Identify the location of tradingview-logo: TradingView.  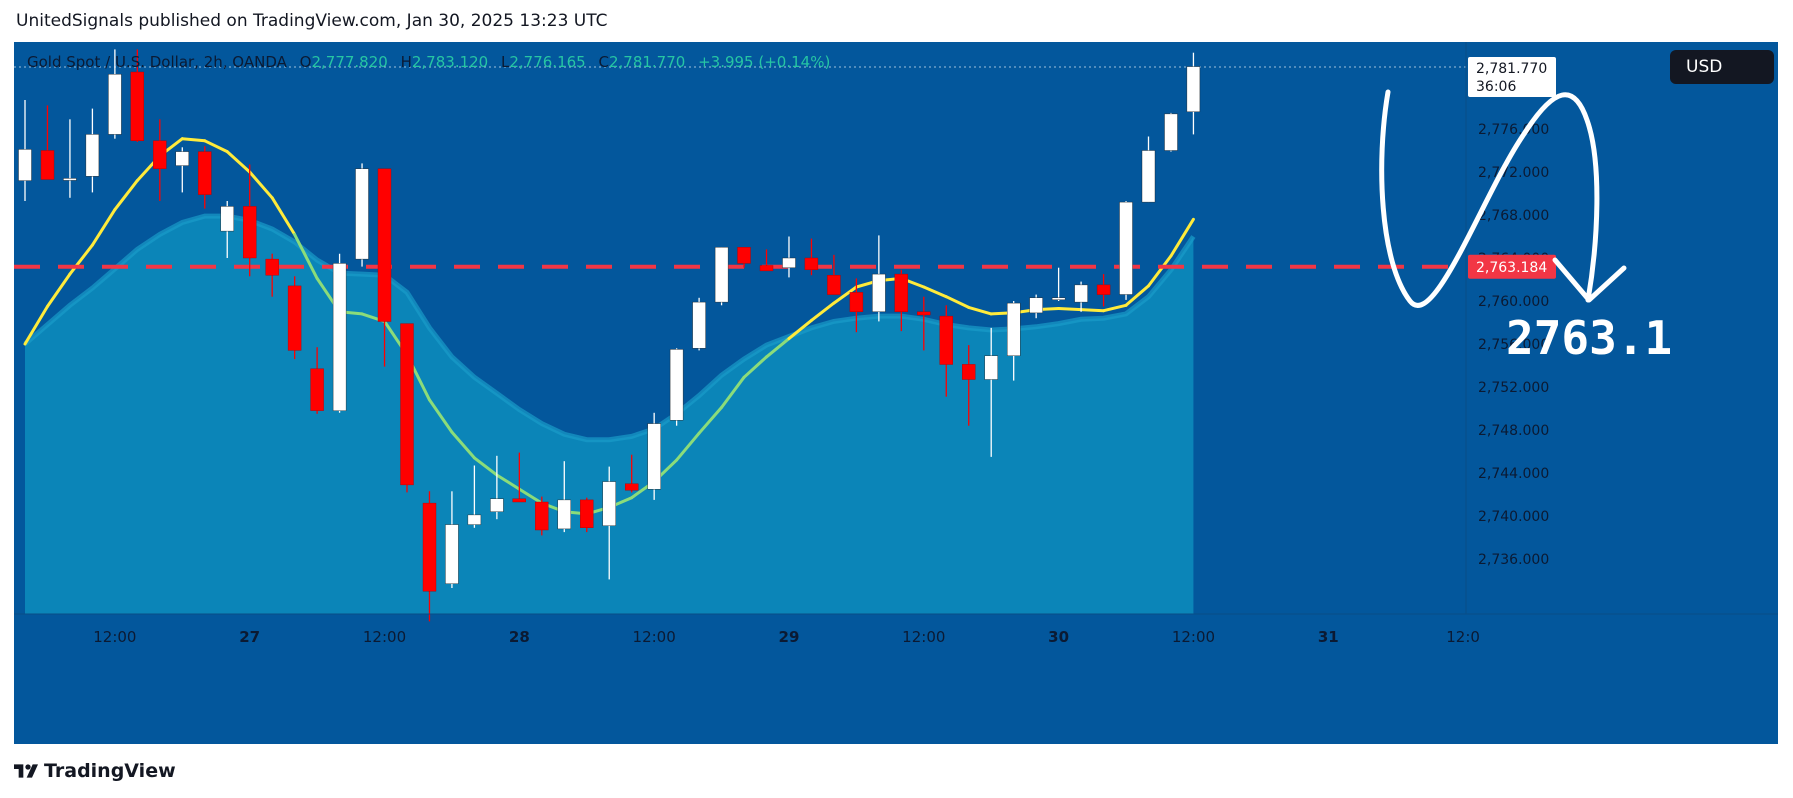
(95, 771).